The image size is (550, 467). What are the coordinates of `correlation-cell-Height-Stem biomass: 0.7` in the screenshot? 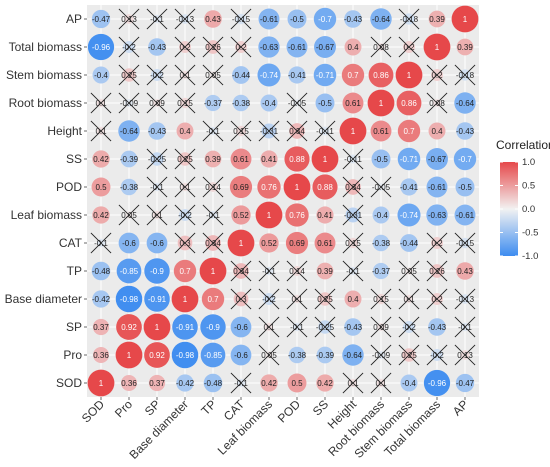 It's located at (409, 131).